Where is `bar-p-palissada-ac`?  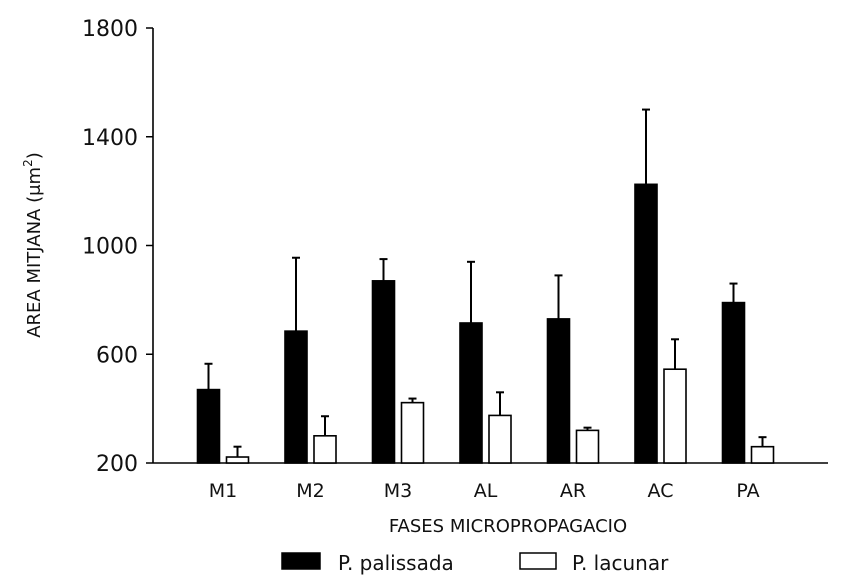 bar-p-palissada-ac is located at coordinates (646, 323).